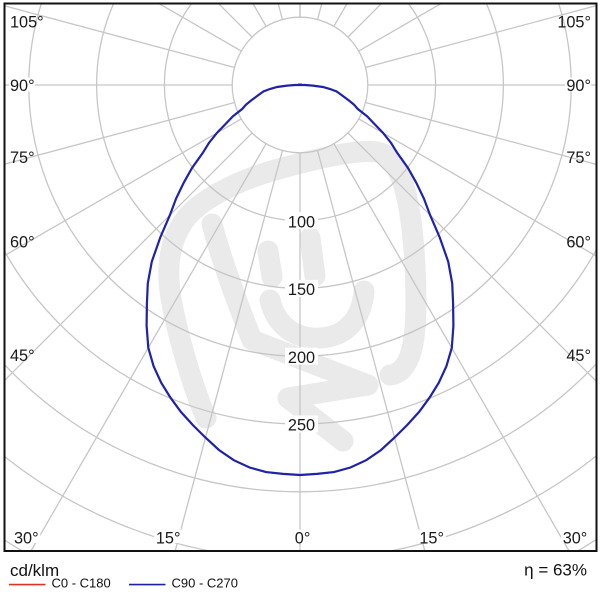 The width and height of the screenshot is (600, 600). I want to click on svg-text: cd/klm, so click(34, 570).